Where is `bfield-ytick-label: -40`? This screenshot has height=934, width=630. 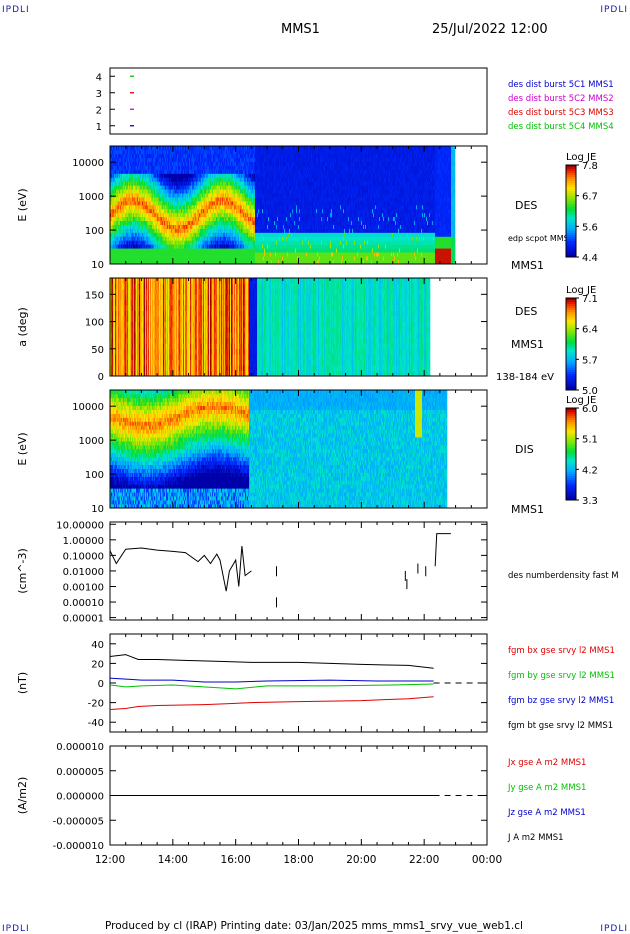 bfield-ytick-label: -40 is located at coordinates (96, 723).